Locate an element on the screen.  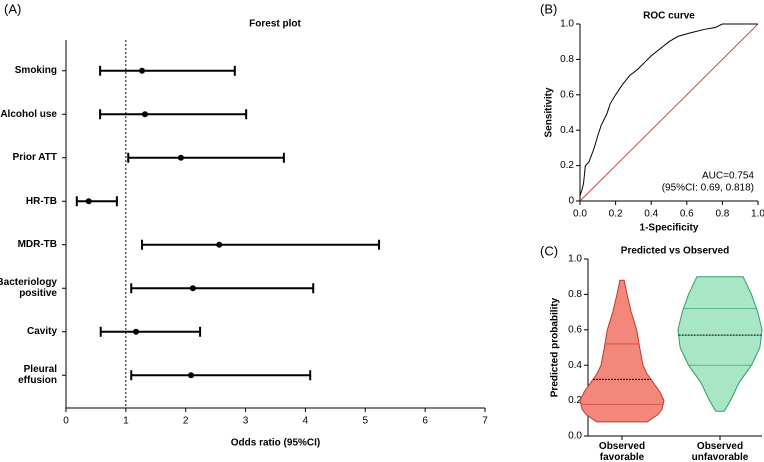
category-label: MDR-TB is located at coordinates (37, 245).